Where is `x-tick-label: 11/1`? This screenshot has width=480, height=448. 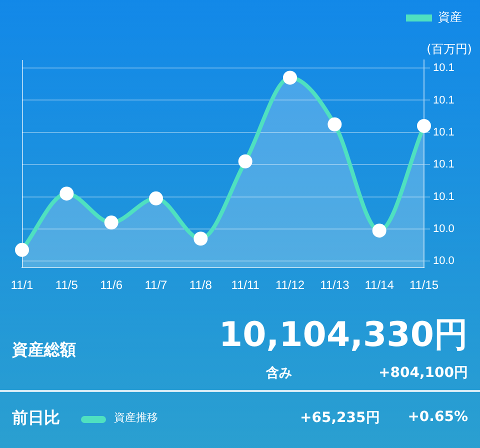
x-tick-label: 11/1 is located at coordinates (22, 285).